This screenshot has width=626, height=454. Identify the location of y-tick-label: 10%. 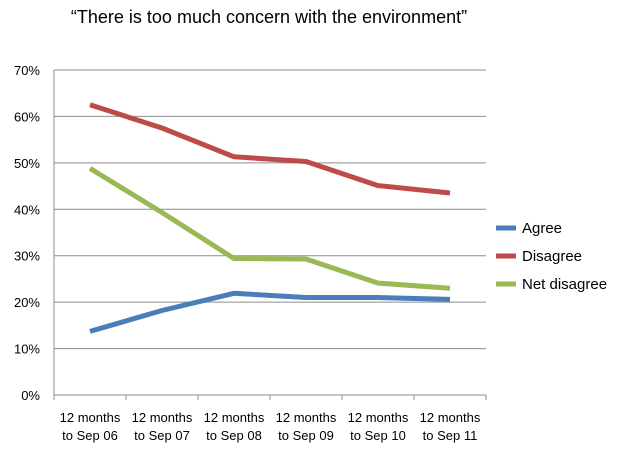
(27, 349).